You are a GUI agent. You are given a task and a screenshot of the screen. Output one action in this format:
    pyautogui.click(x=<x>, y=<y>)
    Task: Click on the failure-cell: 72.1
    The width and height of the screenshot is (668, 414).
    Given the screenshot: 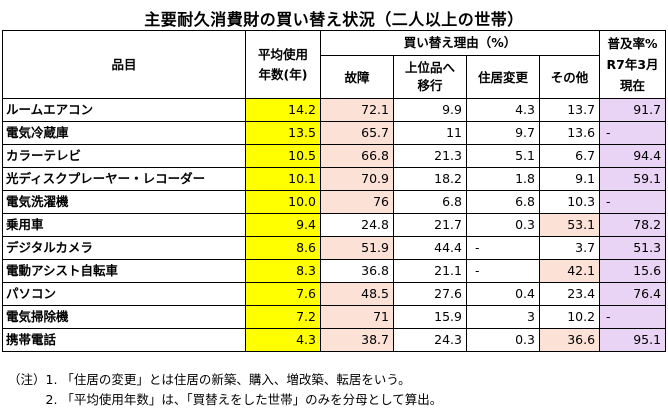 What is the action you would take?
    pyautogui.click(x=357, y=110)
    